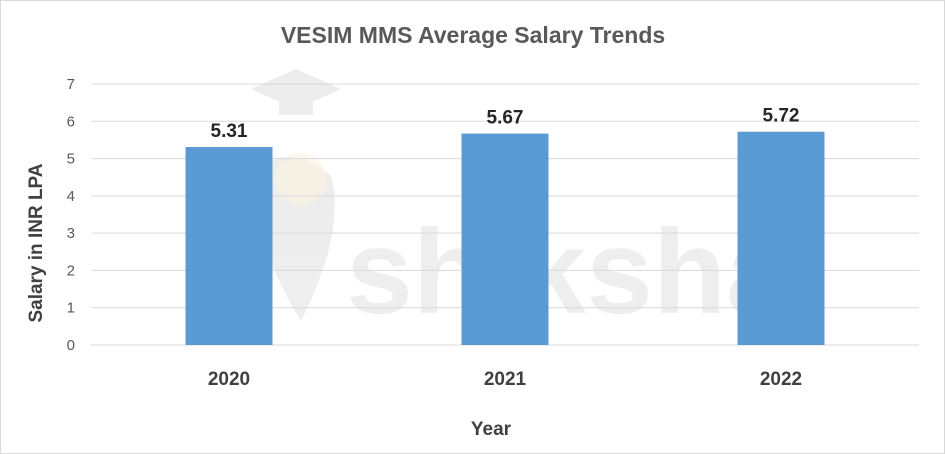 This screenshot has width=945, height=454. I want to click on data-label-2020: 5.31, so click(229, 131).